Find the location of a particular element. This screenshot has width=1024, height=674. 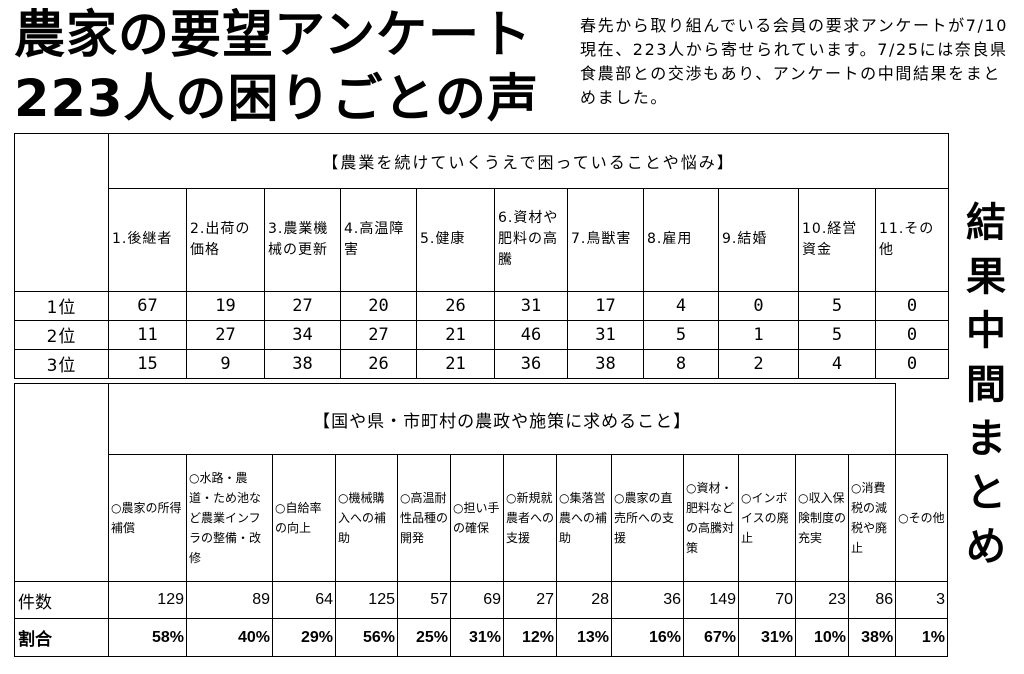

category-header: 7.鳥獣害 is located at coordinates (605, 240).